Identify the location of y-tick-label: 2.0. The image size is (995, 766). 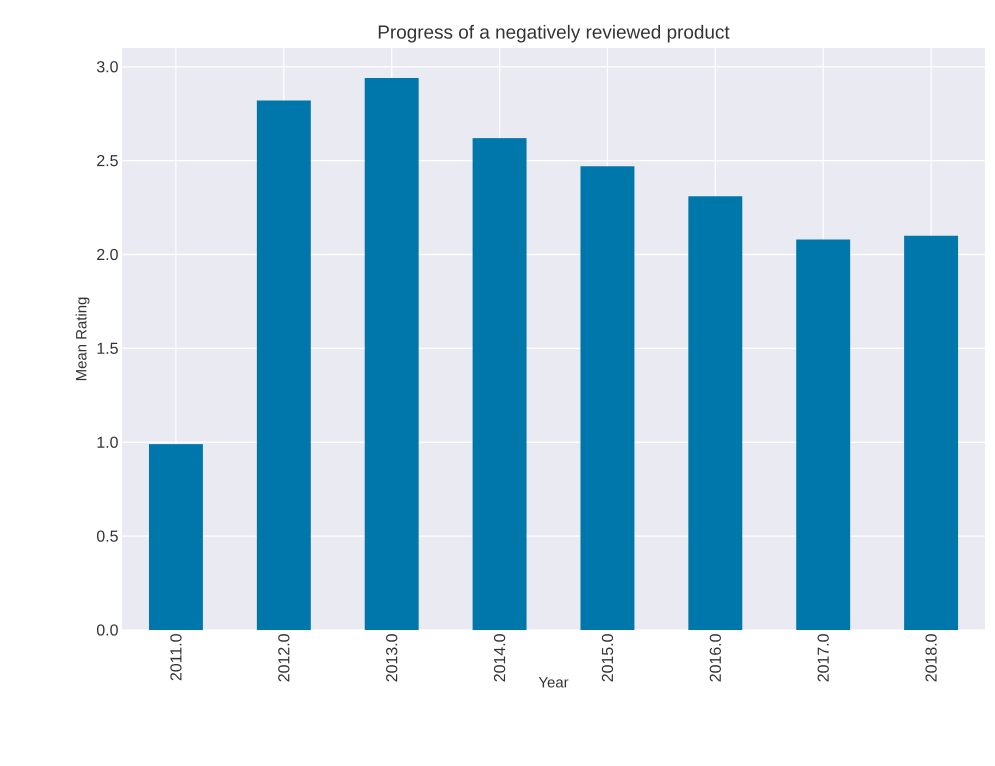
(107, 254).